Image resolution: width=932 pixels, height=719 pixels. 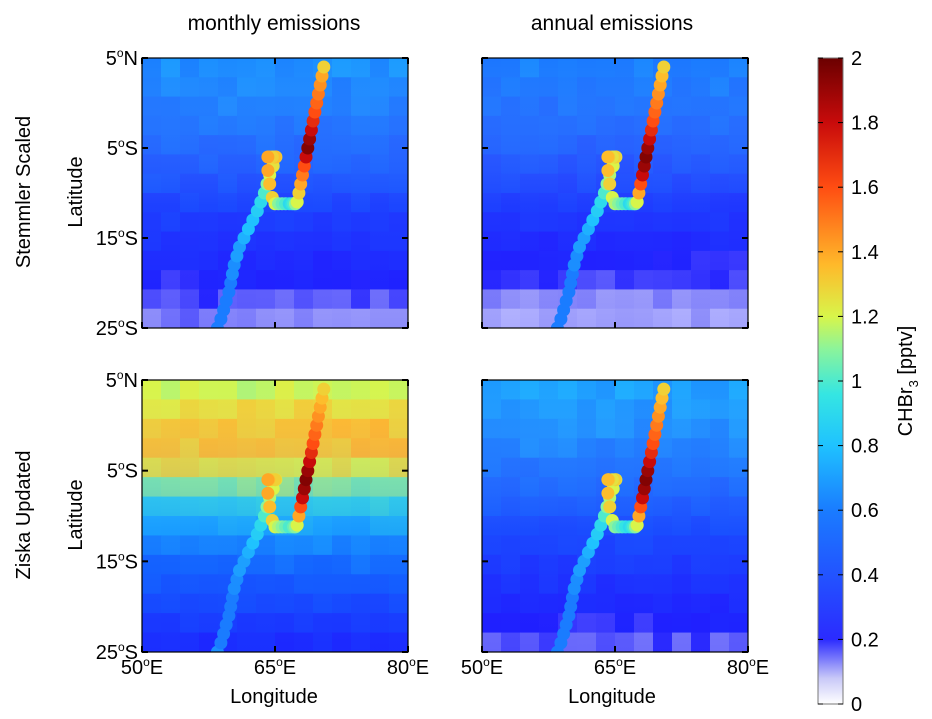 I want to click on xlabel-right: Longitude, so click(x=612, y=697).